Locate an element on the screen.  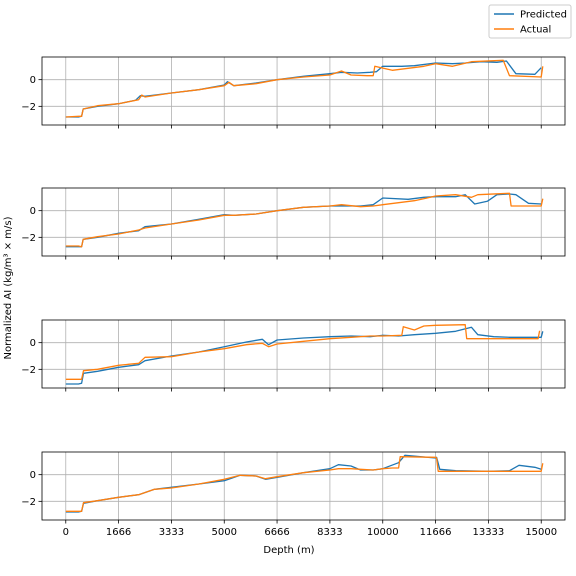
x-axis-label: Depth (m) is located at coordinates (288, 550).